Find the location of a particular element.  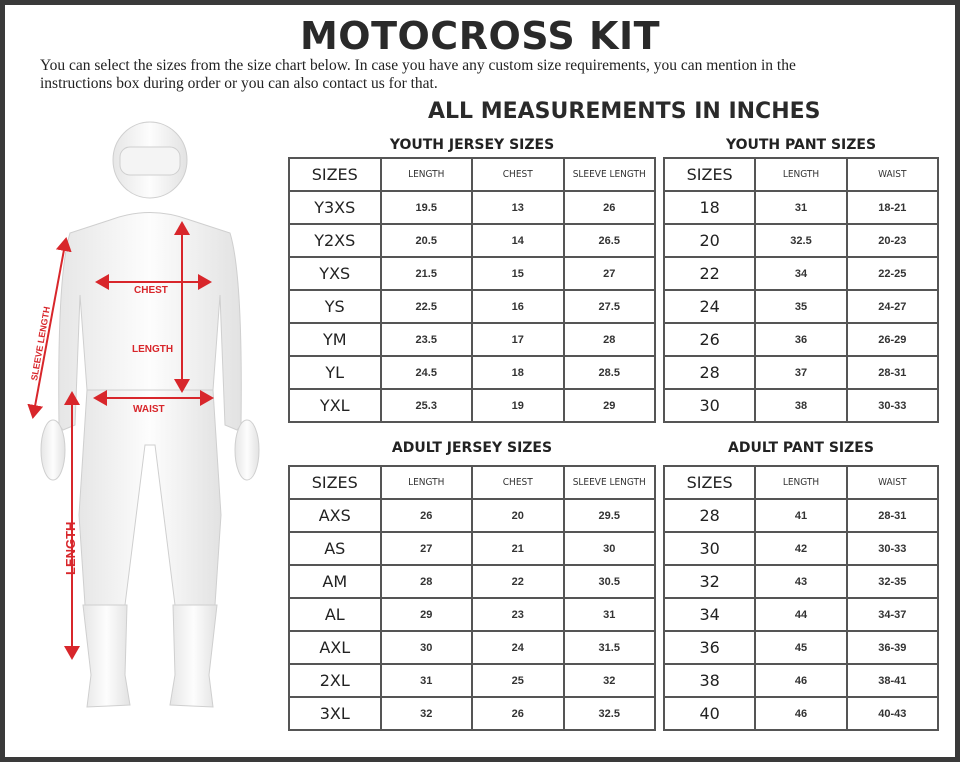

table-header-row: SIZES LENGTH CHEST SLEEVE LENGTH is located at coordinates (472, 482).